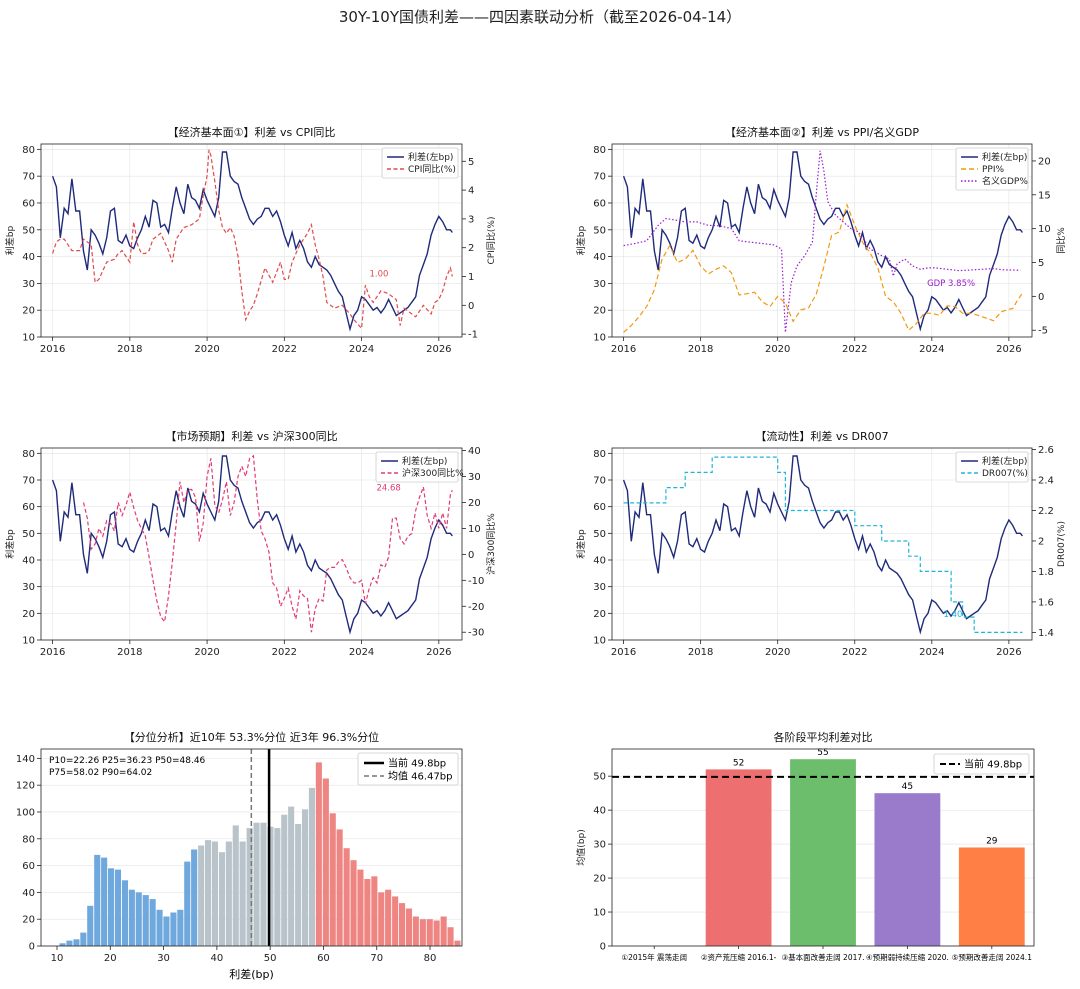  I want to click on p2-ytick-label: 70, so click(599, 177).